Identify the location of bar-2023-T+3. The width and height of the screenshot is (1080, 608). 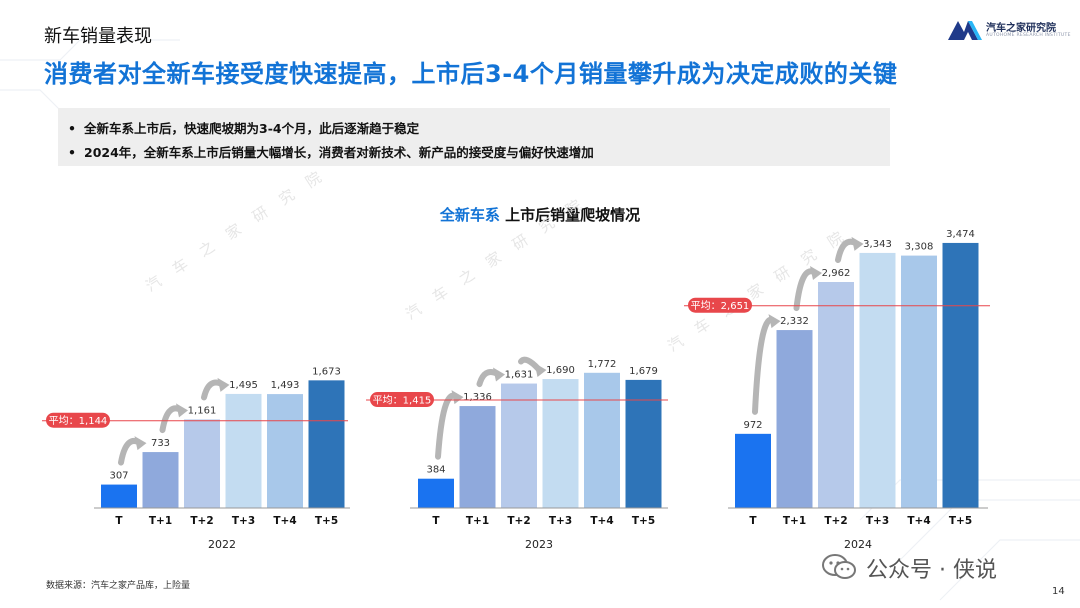
(560, 443).